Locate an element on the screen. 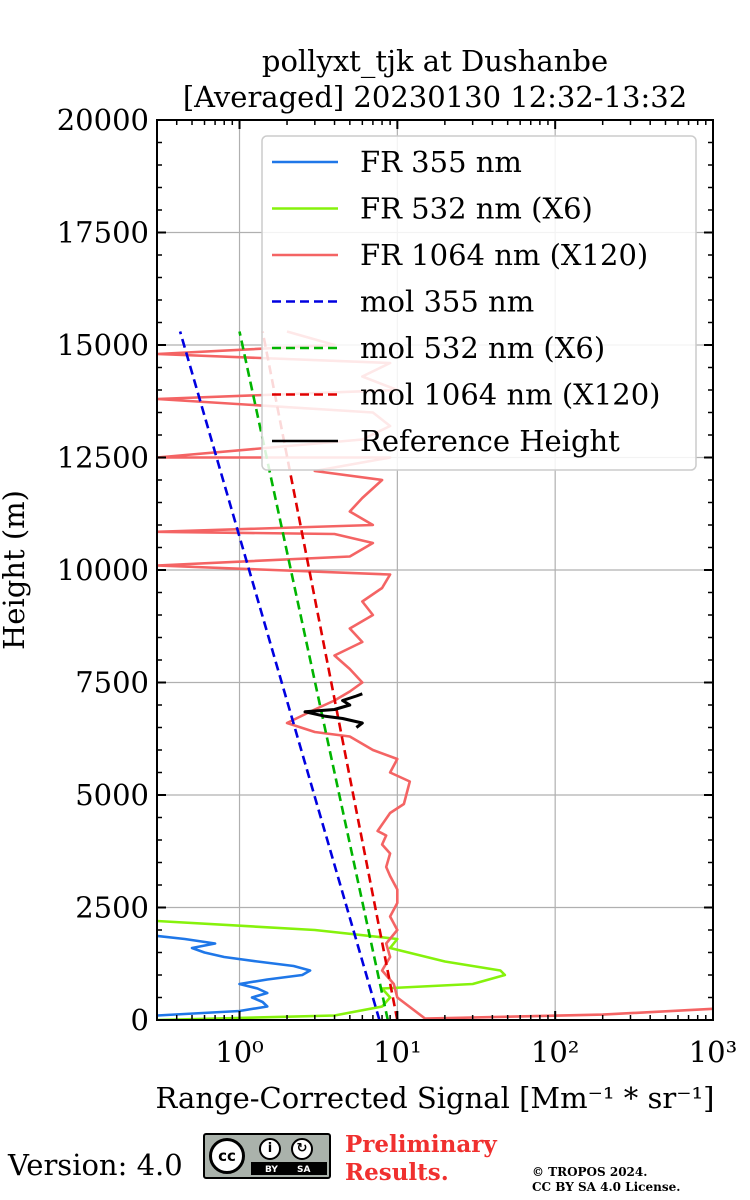 This screenshot has width=750, height=1200. copyright-line1: © TROPOS 2024. is located at coordinates (590, 1172).